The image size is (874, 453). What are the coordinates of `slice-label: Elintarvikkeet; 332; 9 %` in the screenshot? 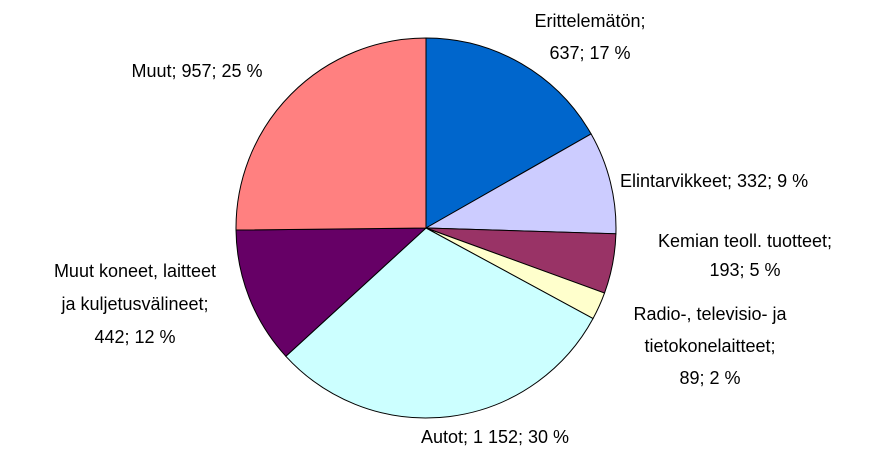 It's located at (714, 181).